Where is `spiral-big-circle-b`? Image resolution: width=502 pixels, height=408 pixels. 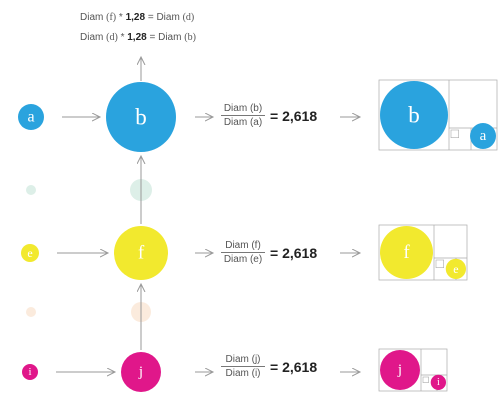 spiral-big-circle-b is located at coordinates (414, 115).